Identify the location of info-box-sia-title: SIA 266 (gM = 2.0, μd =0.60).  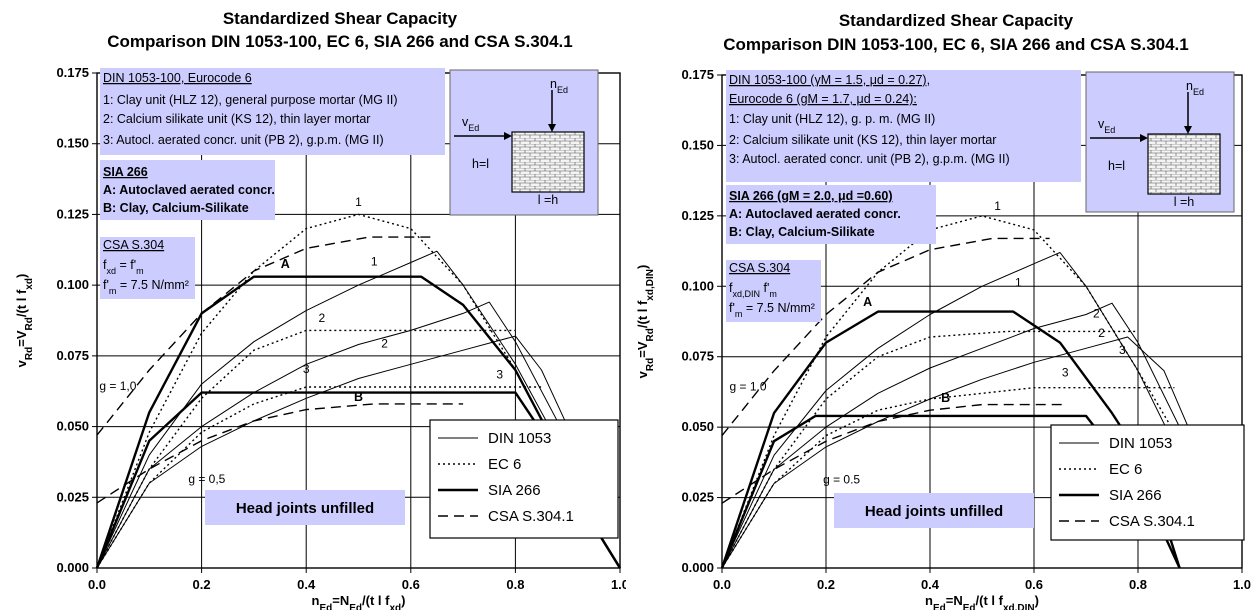
(811, 196).